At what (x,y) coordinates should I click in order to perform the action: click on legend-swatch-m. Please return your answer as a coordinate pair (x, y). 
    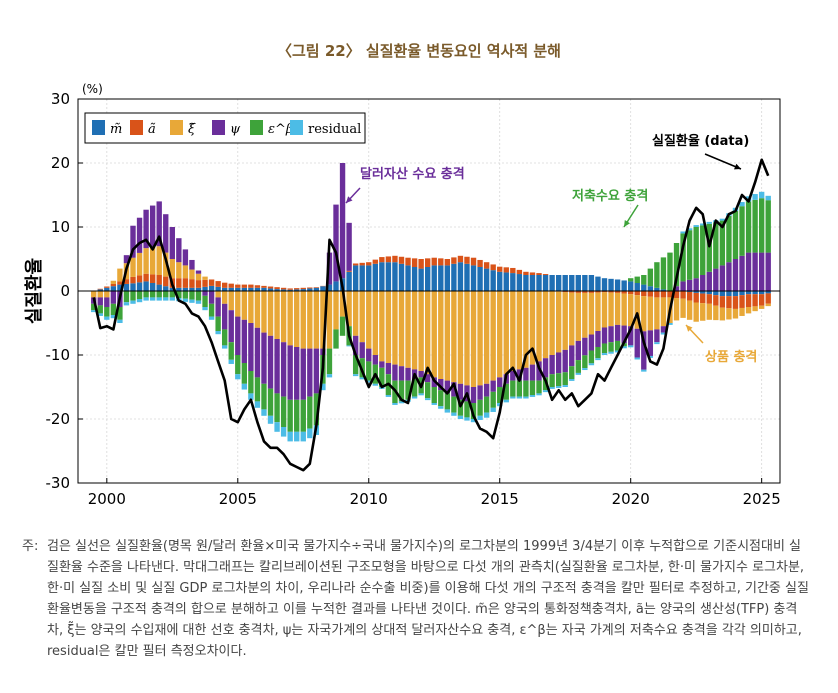
    Looking at the image, I should click on (98, 127).